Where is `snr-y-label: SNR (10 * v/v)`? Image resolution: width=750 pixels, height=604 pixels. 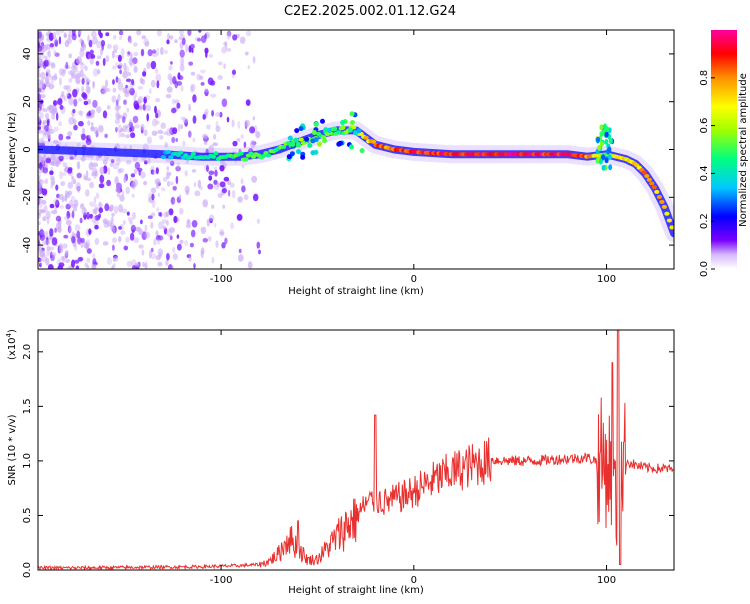 snr-y-label: SNR (10 * v/v) is located at coordinates (12, 449).